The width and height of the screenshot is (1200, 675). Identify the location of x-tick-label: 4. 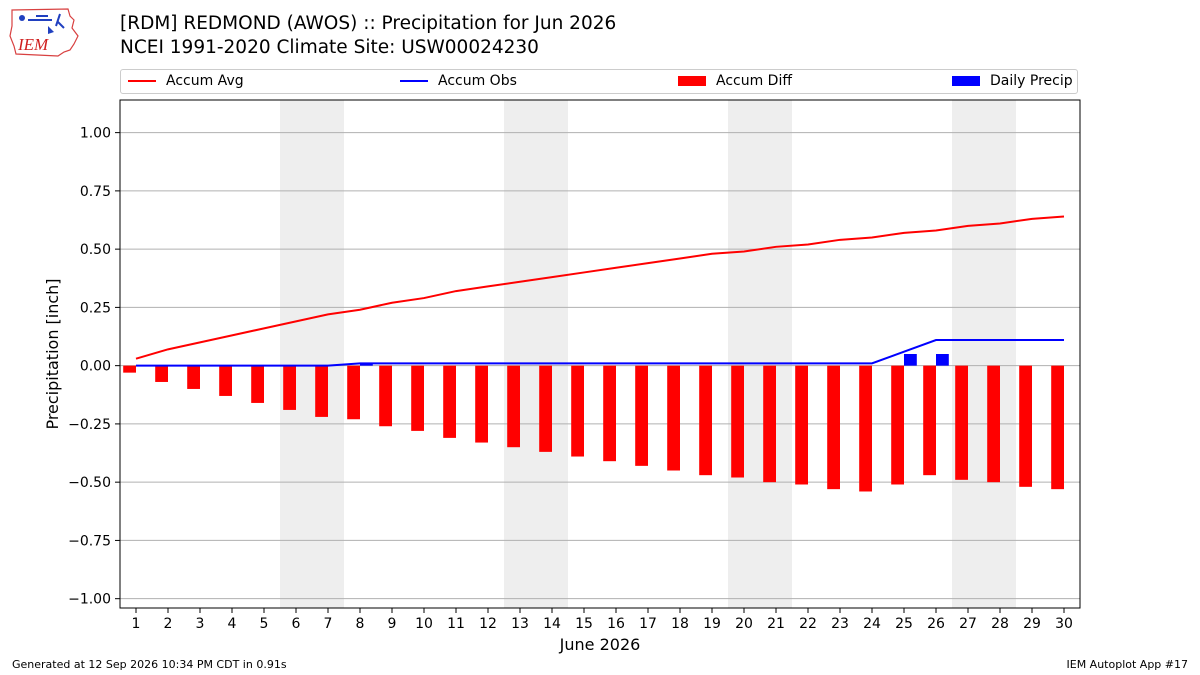
(232, 624).